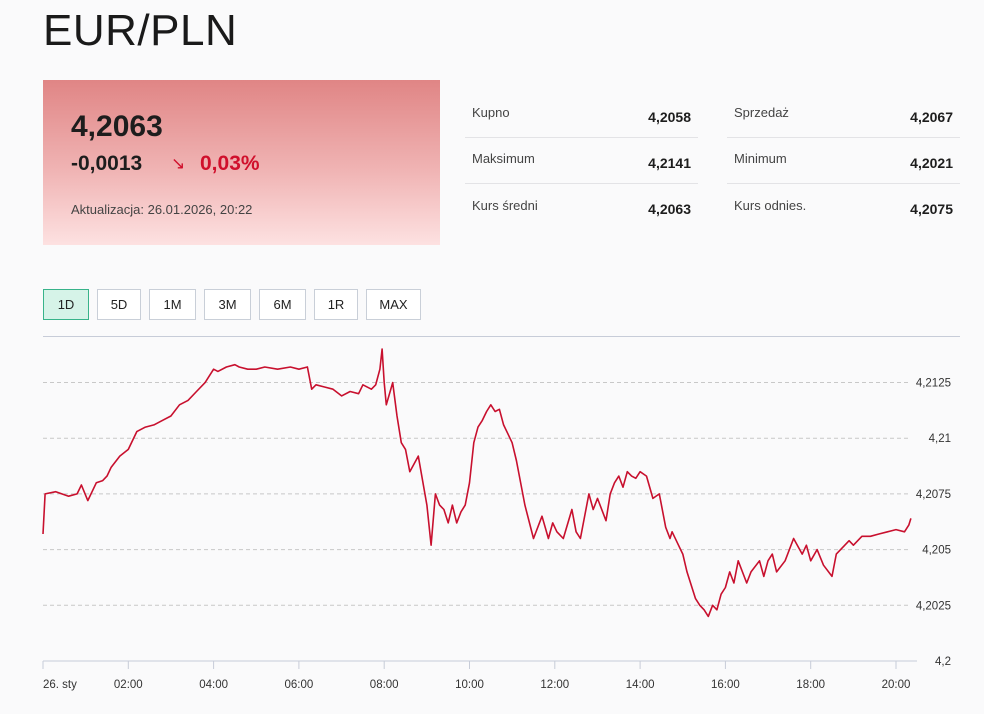 The image size is (984, 714). I want to click on stat-value: 4,2063, so click(669, 209).